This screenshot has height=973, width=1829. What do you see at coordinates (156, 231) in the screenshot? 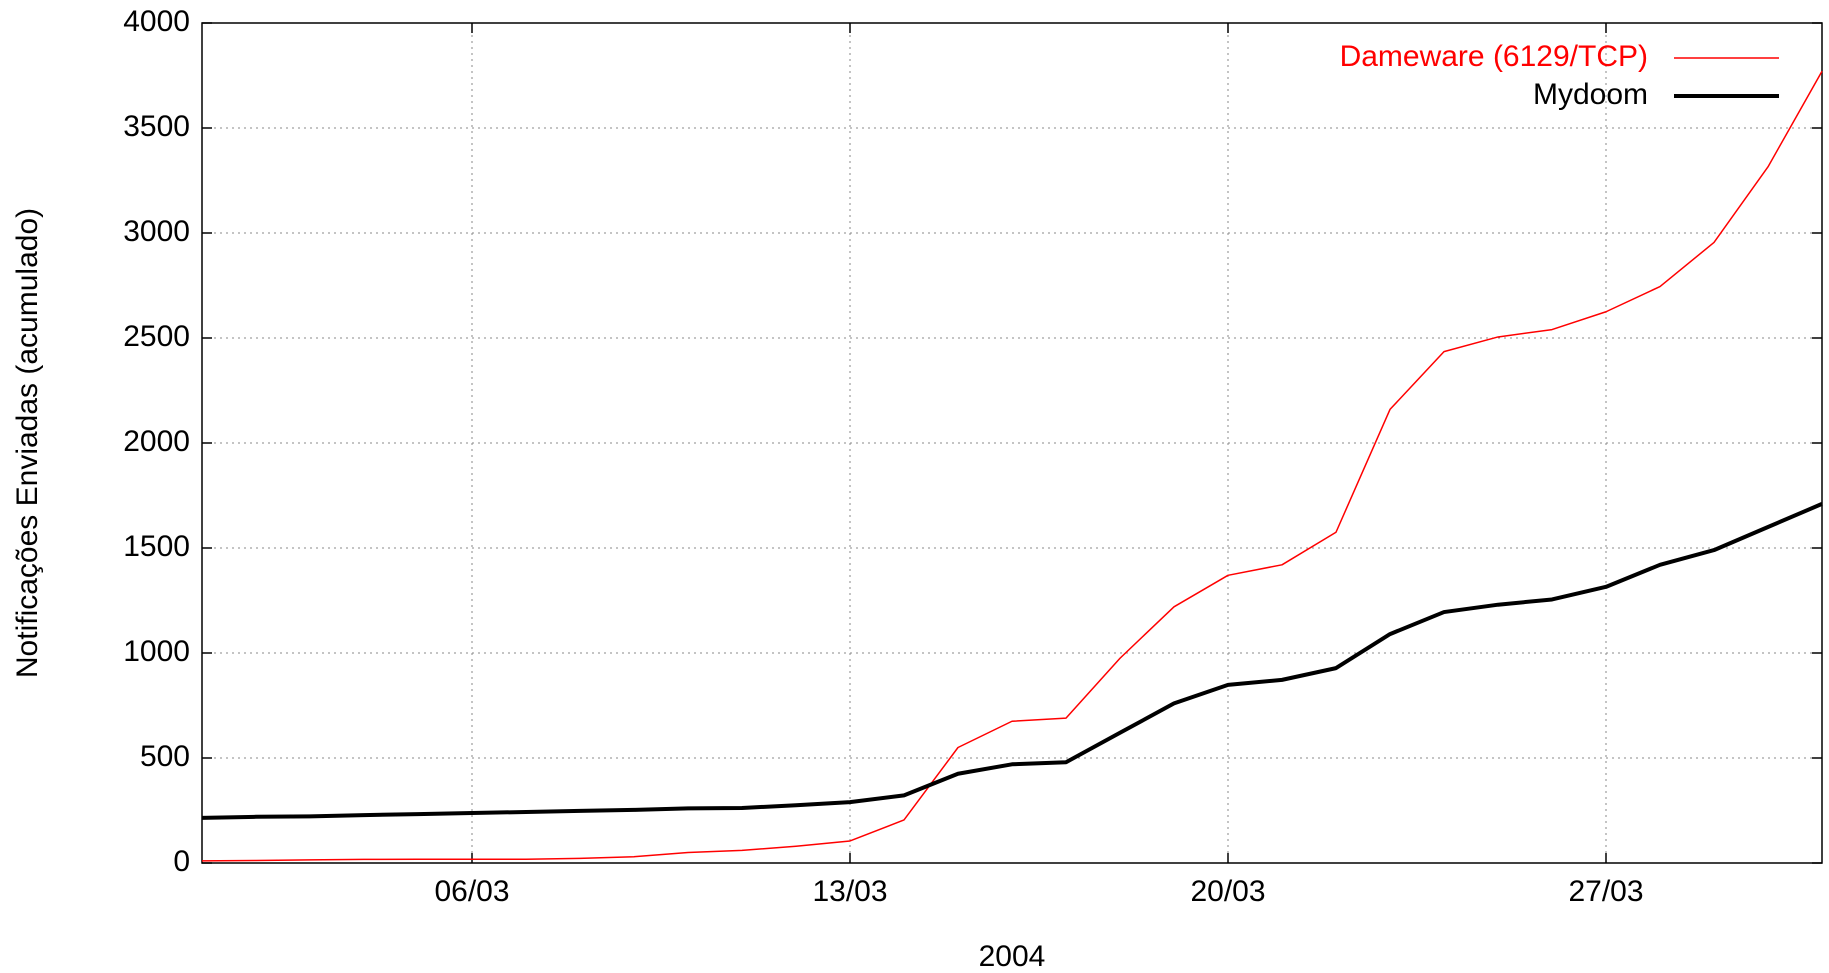
I see `y-tick-label: 3000` at bounding box center [156, 231].